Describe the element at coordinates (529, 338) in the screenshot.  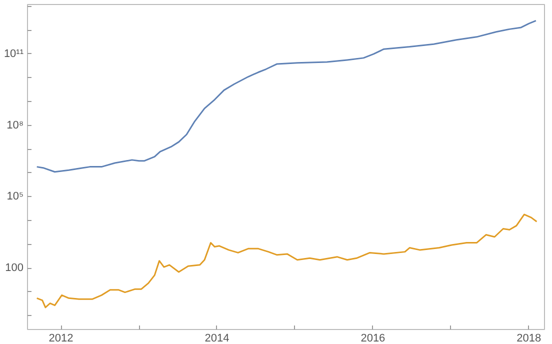
I see `x-tick-label: 2018` at that location.